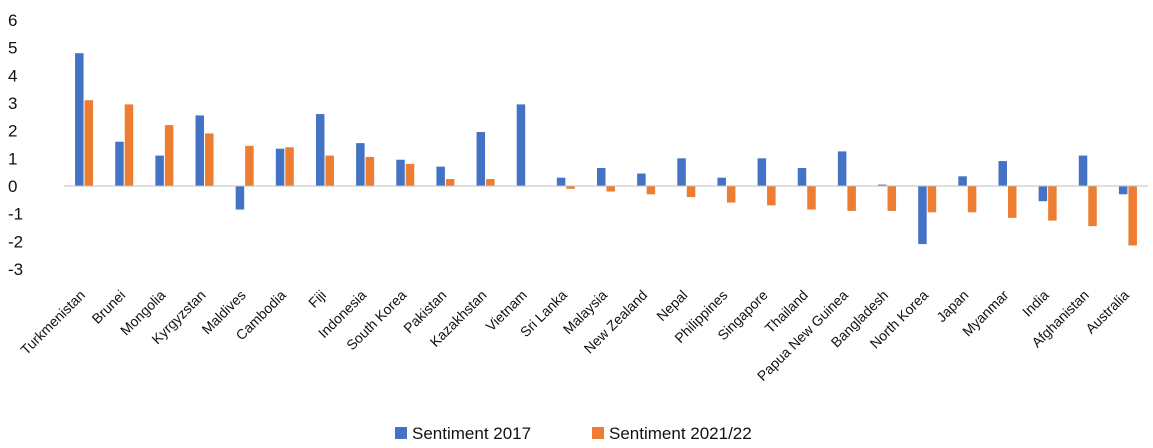 This screenshot has height=448, width=1153. What do you see at coordinates (52, 322) in the screenshot?
I see `x-category-label: Turkmenistan` at bounding box center [52, 322].